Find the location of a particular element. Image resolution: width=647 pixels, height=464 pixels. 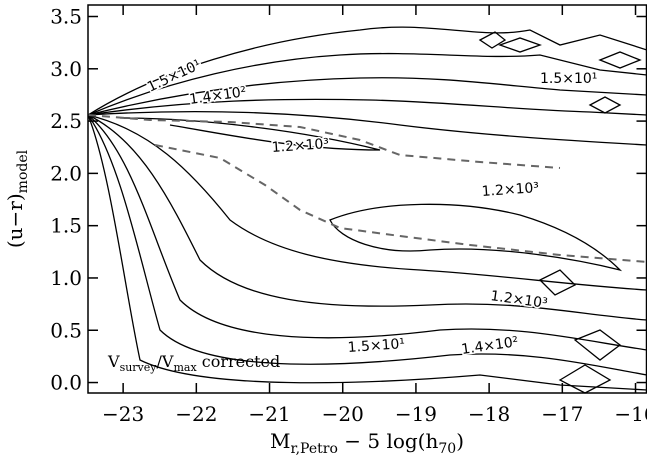

annotation-slash: /V is located at coordinates (165, 361).